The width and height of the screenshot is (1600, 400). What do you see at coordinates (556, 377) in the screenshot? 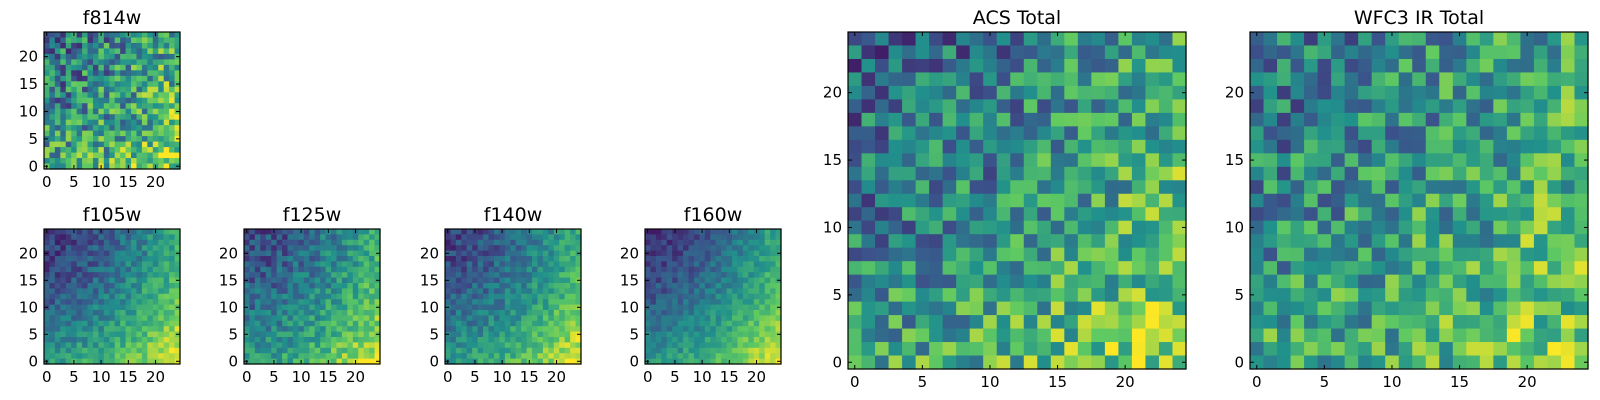
I see `x-tick-label: 20` at bounding box center [556, 377].